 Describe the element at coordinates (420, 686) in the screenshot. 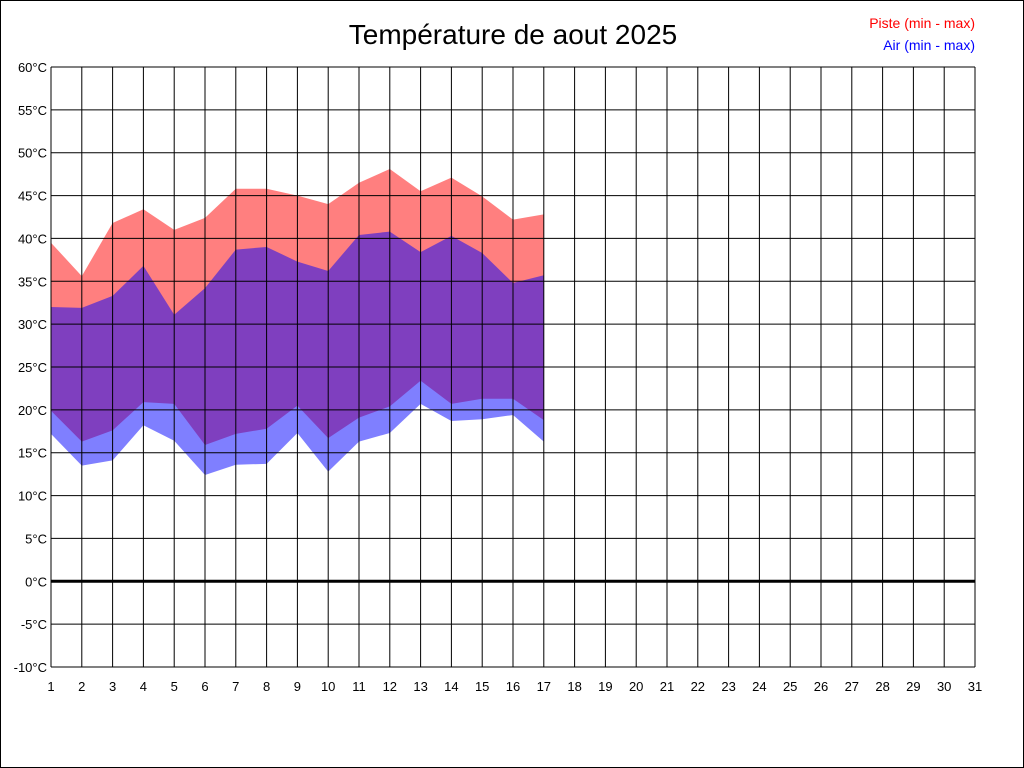

I see `x-tick-label: 13` at that location.